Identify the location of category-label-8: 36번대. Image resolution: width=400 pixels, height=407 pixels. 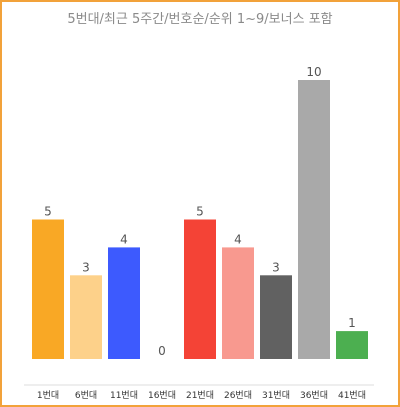
(314, 395).